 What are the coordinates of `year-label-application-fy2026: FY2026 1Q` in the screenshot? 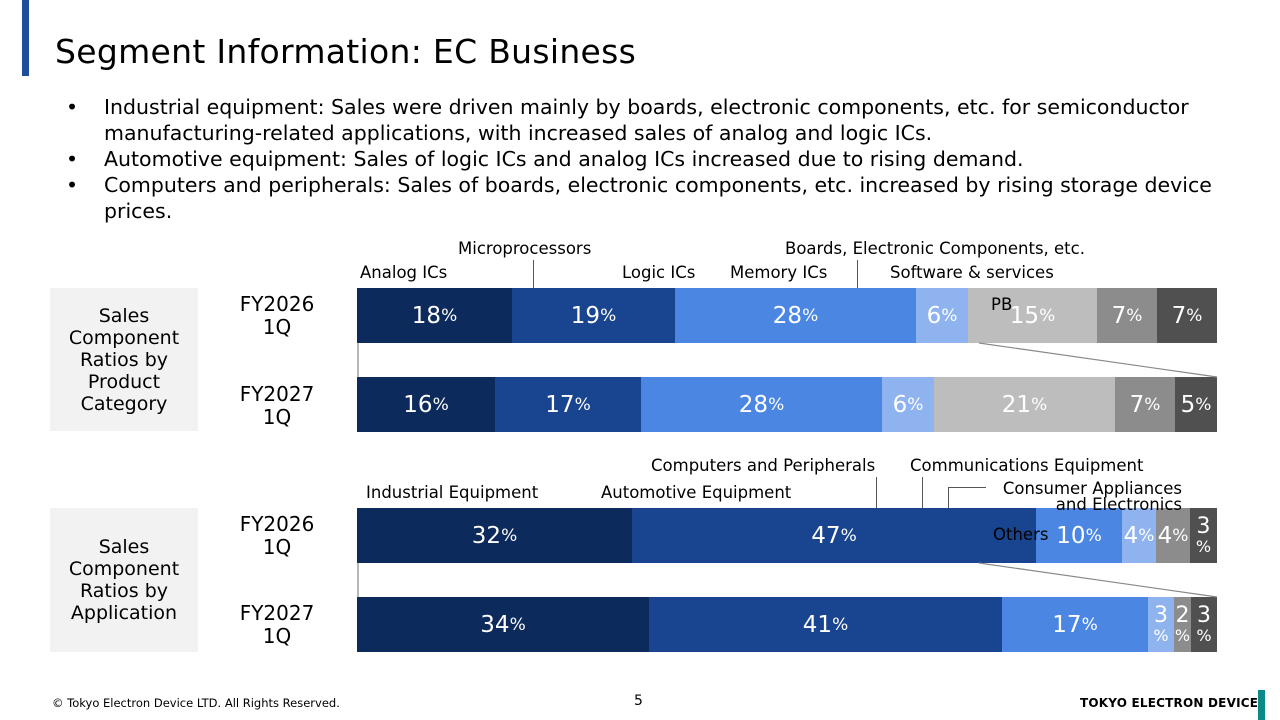 It's located at (277, 535).